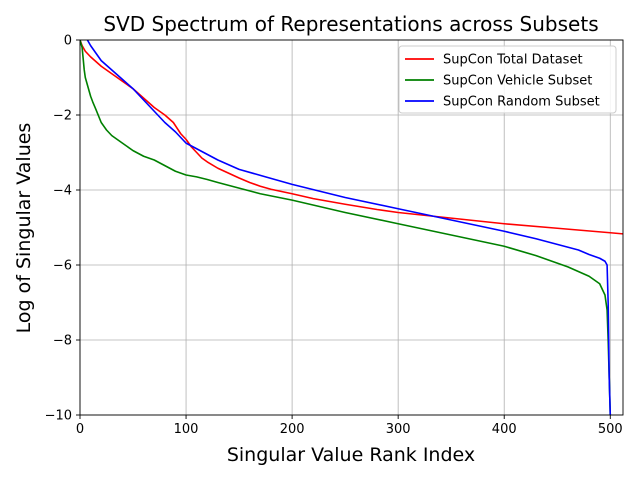 The height and width of the screenshot is (480, 640). Describe the element at coordinates (62, 229) in the screenshot. I see `y-axis-ticks: 0 −2 −4 −6 −8 −10` at that location.